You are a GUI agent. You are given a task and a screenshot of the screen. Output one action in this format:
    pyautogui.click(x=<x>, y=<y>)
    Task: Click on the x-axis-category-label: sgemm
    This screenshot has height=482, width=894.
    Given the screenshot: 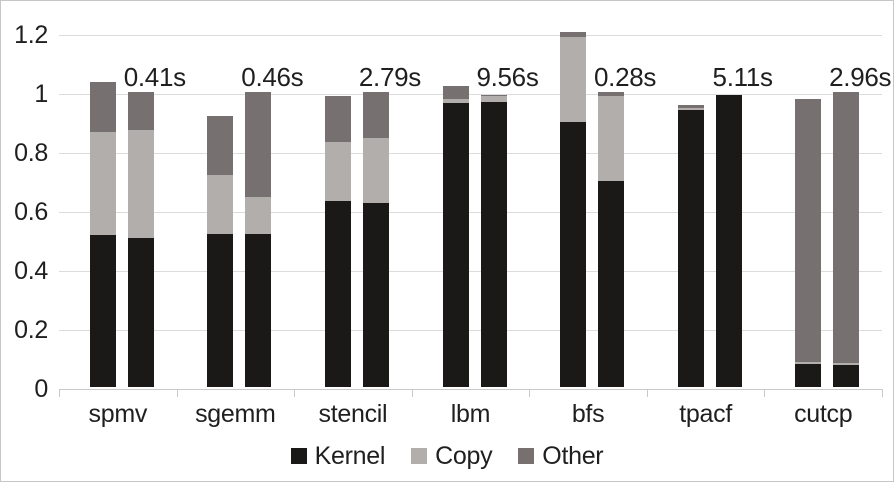 What is the action you would take?
    pyautogui.click(x=235, y=414)
    